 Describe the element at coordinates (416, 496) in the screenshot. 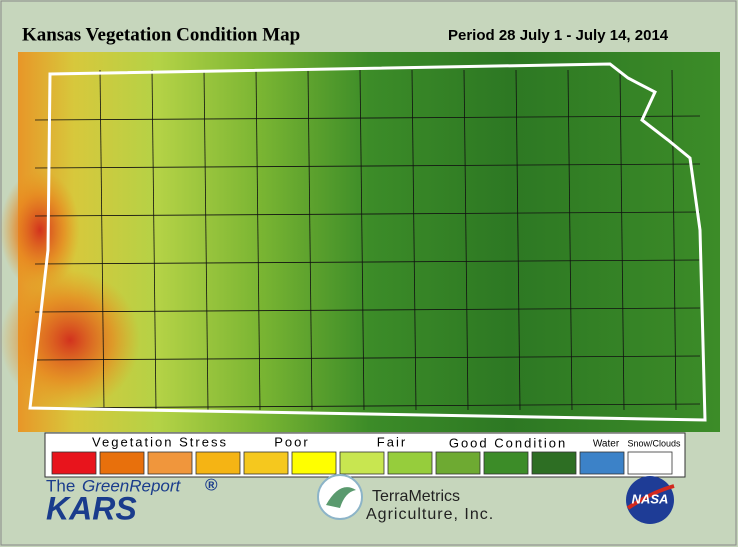

I see `logo-text: TerraMetrics` at that location.